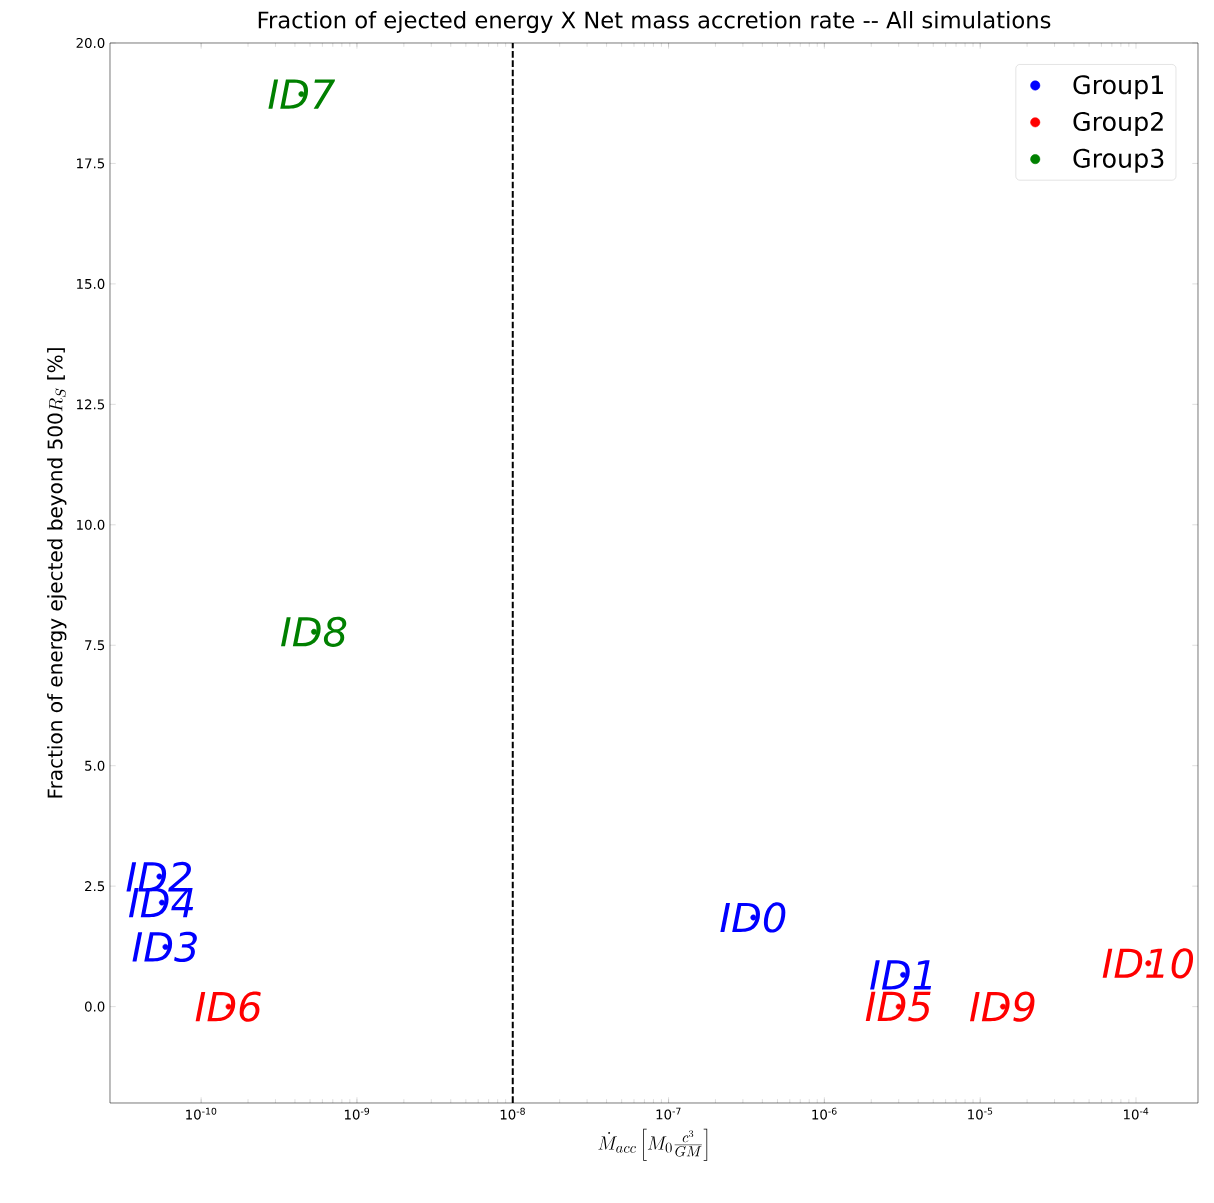  I want to click on legend-label: Group2, so click(1118, 123).